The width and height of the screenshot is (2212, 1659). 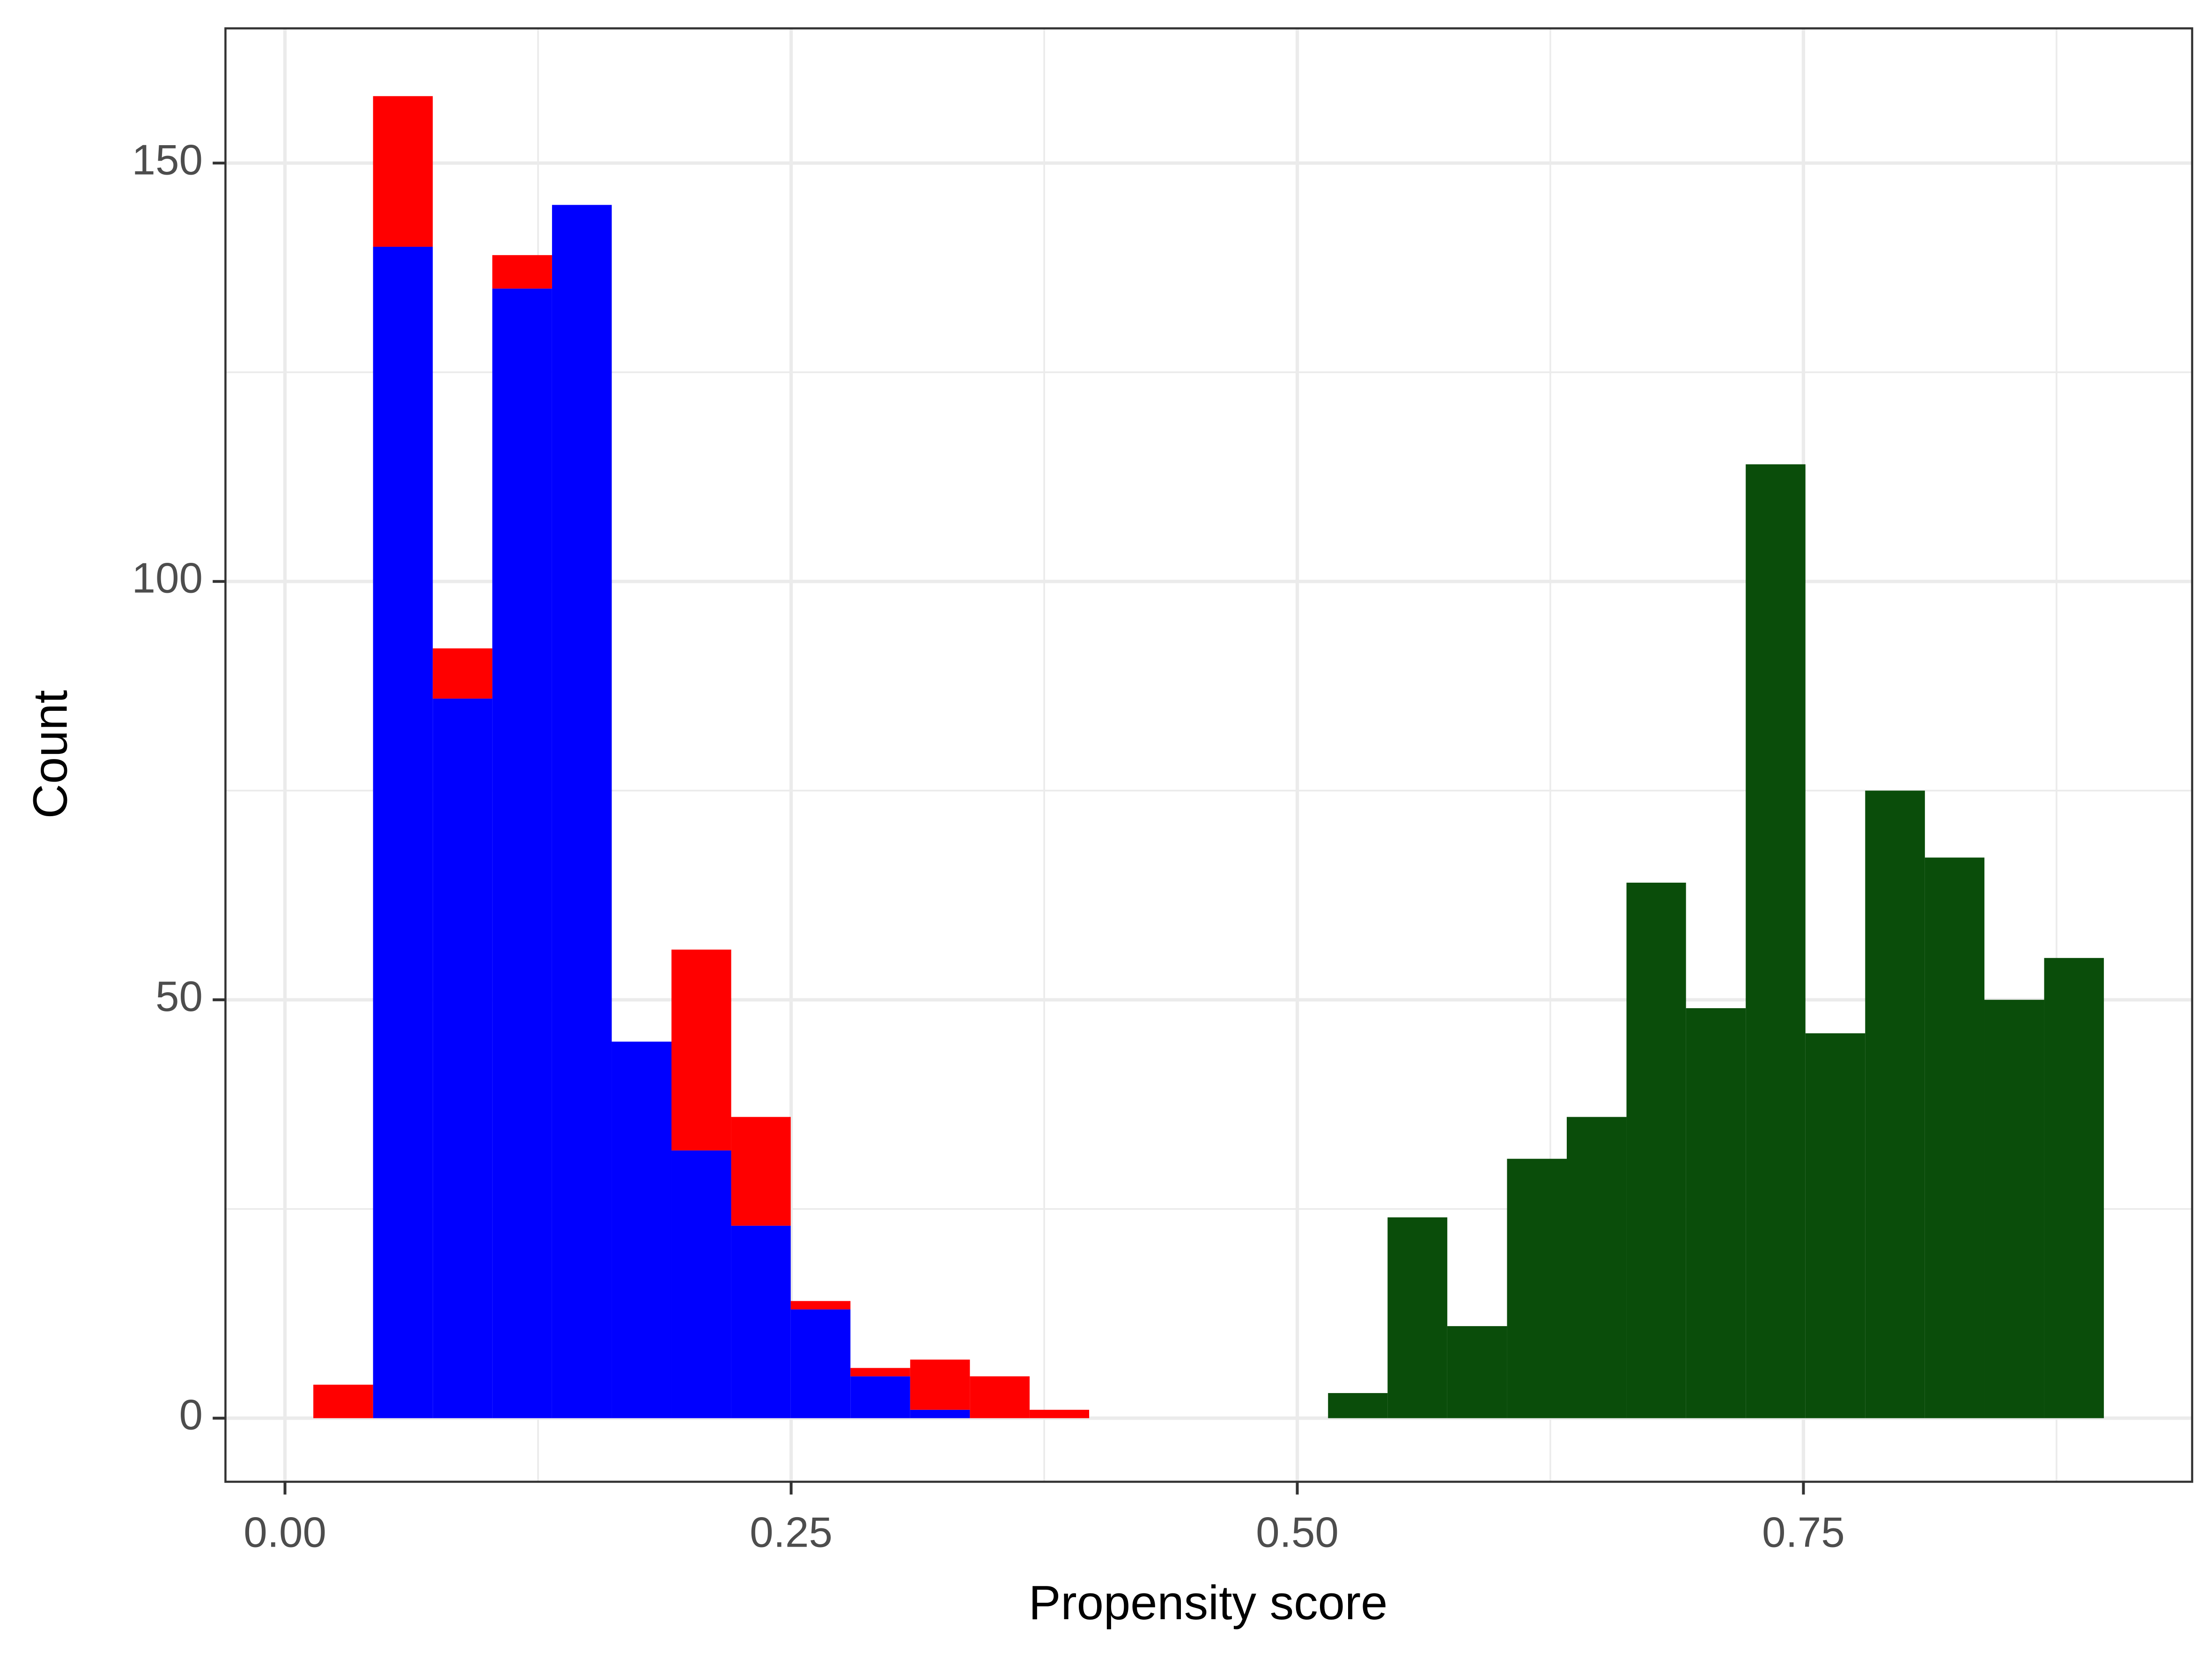 What do you see at coordinates (168, 160) in the screenshot?
I see `y-tick-label: 150` at bounding box center [168, 160].